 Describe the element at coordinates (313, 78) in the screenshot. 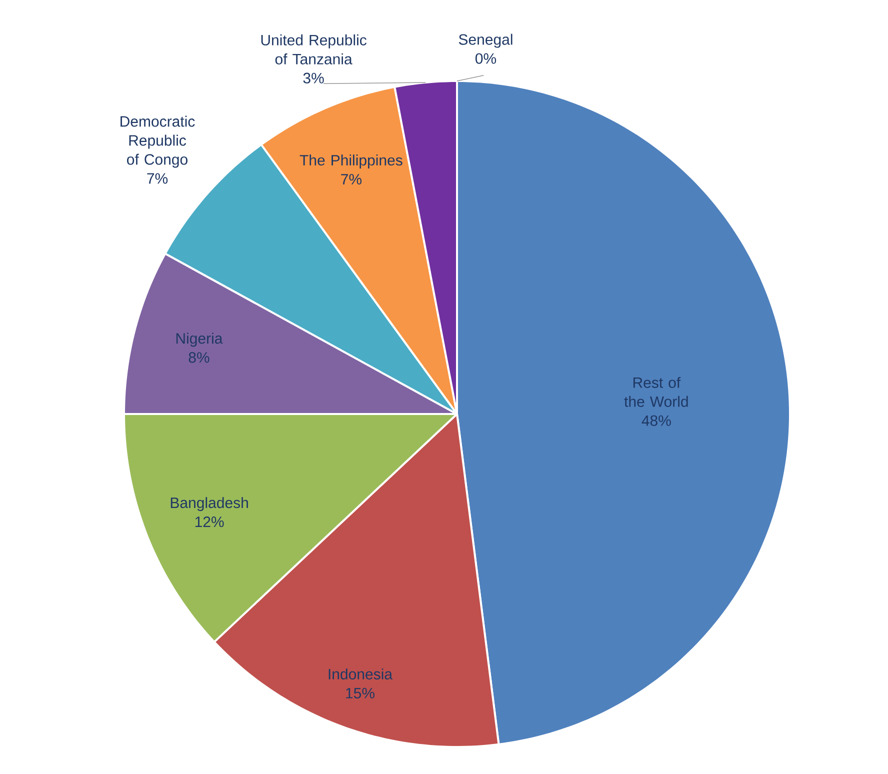

I see `data-label: 3%` at that location.